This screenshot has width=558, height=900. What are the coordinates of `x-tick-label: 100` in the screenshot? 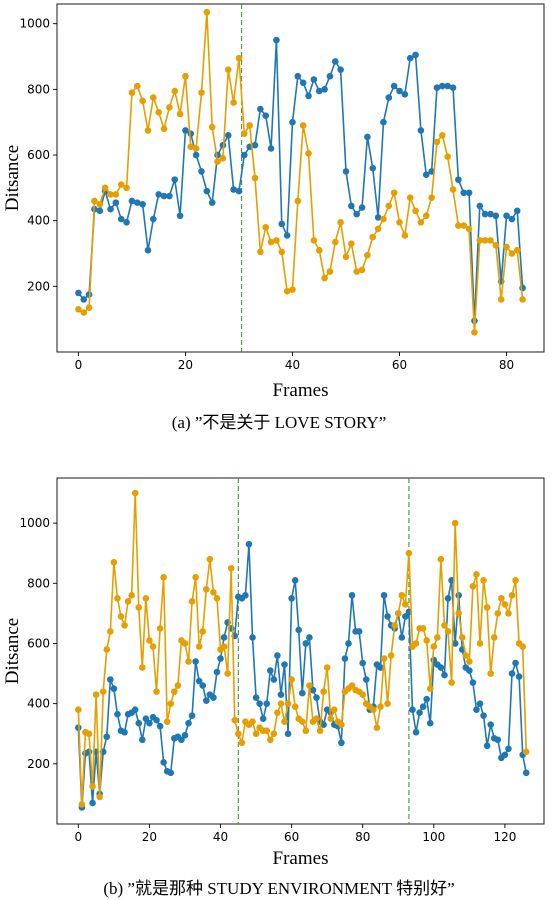 It's located at (433, 837).